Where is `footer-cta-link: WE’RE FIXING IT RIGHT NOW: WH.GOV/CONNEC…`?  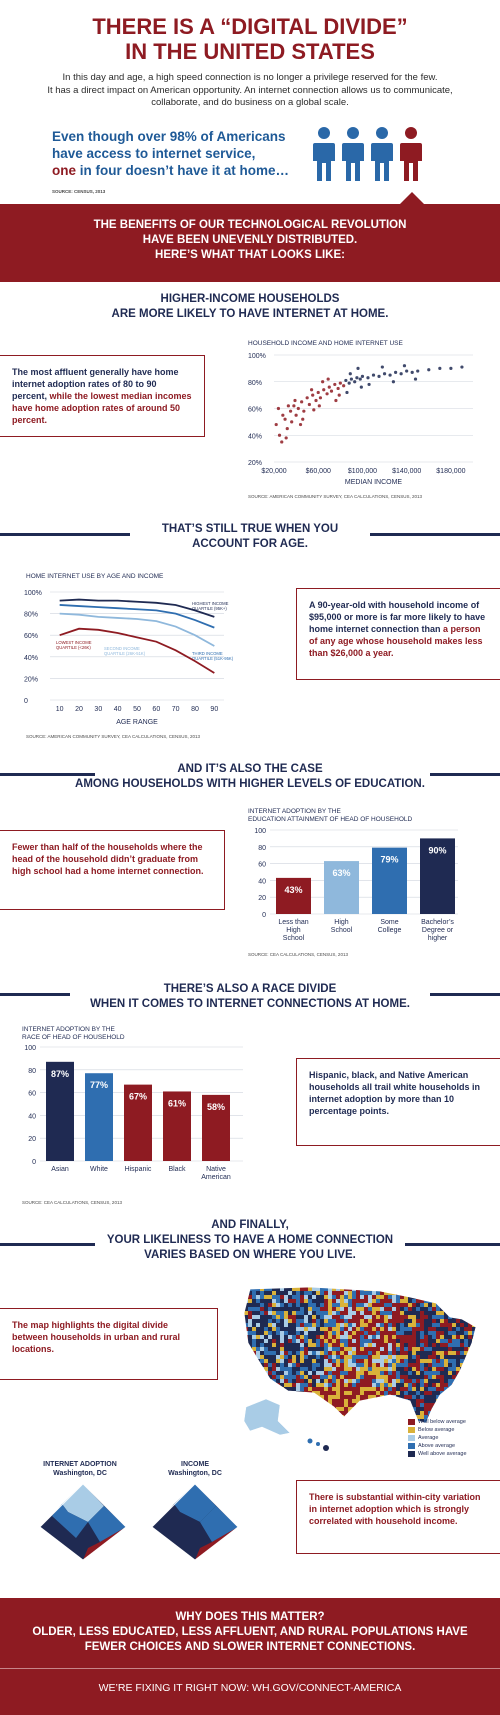 footer-cta-link: WE’RE FIXING IT RIGHT NOW: WH.GOV/CONNEC… is located at coordinates (250, 1688).